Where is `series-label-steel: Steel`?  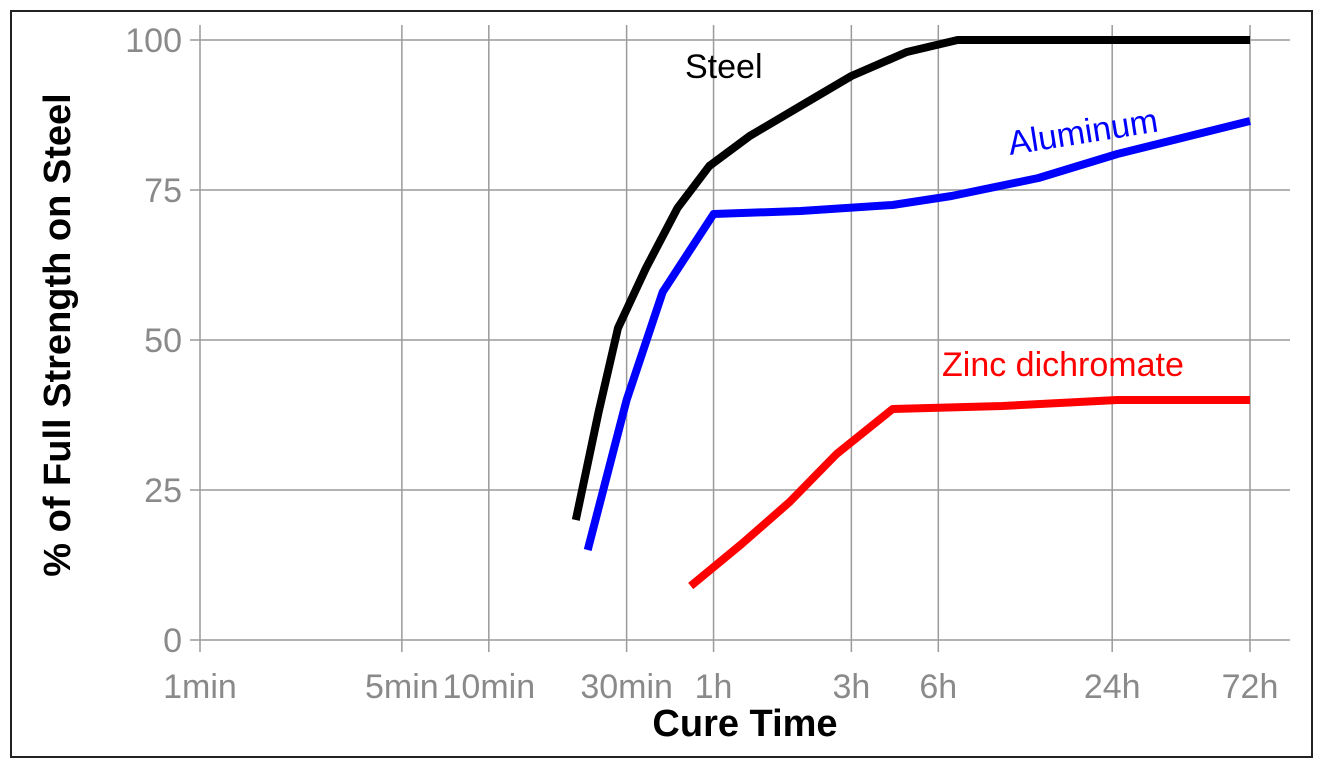 series-label-steel: Steel is located at coordinates (724, 67).